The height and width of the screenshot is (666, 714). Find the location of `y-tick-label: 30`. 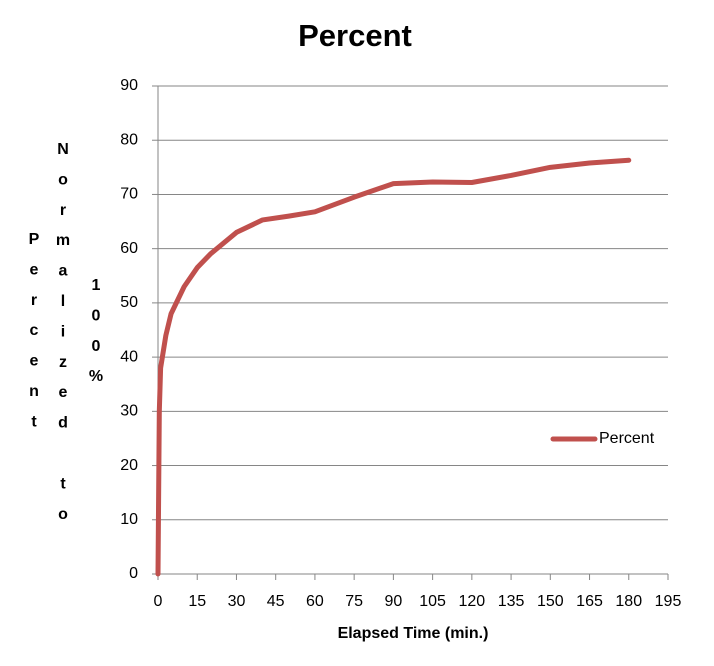

y-tick-label: 30 is located at coordinates (129, 411).